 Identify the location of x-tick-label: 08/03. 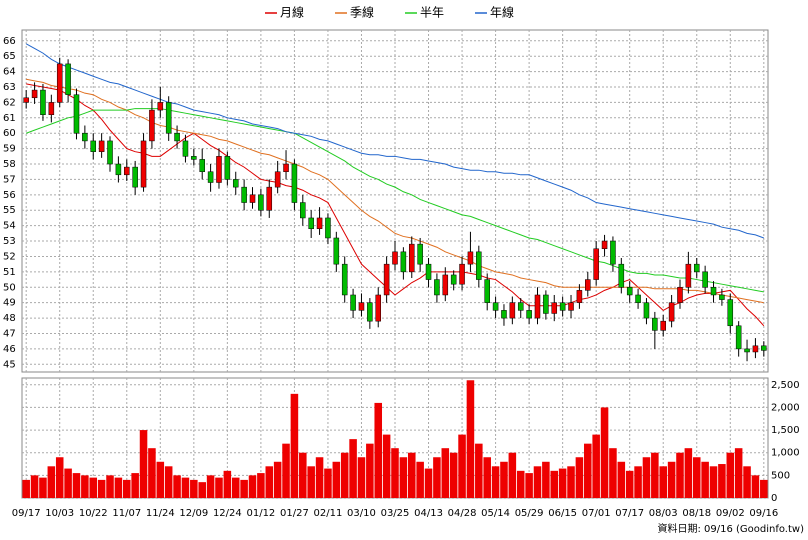
(663, 513).